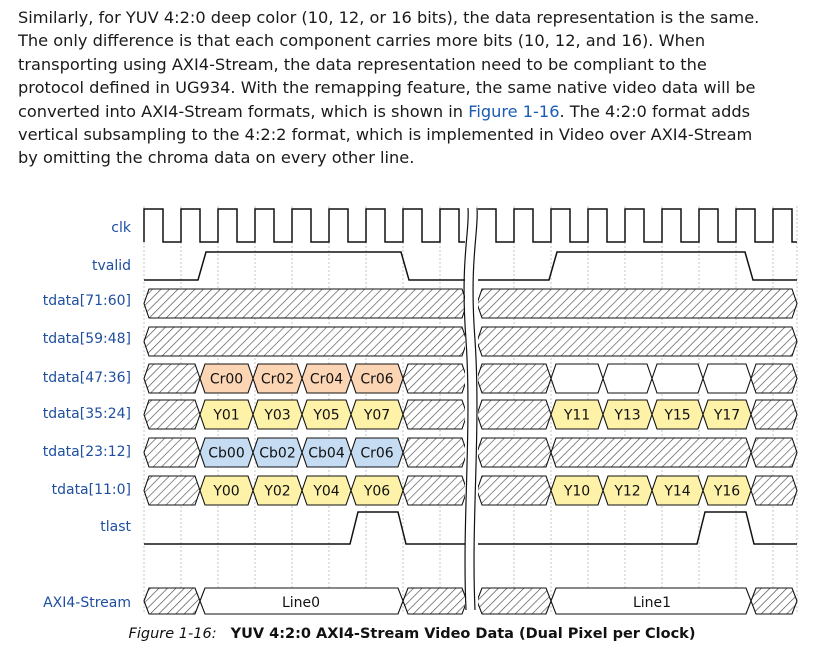  Describe the element at coordinates (87, 452) in the screenshot. I see `label-tdata-23-12: tdata[23:12]` at that location.